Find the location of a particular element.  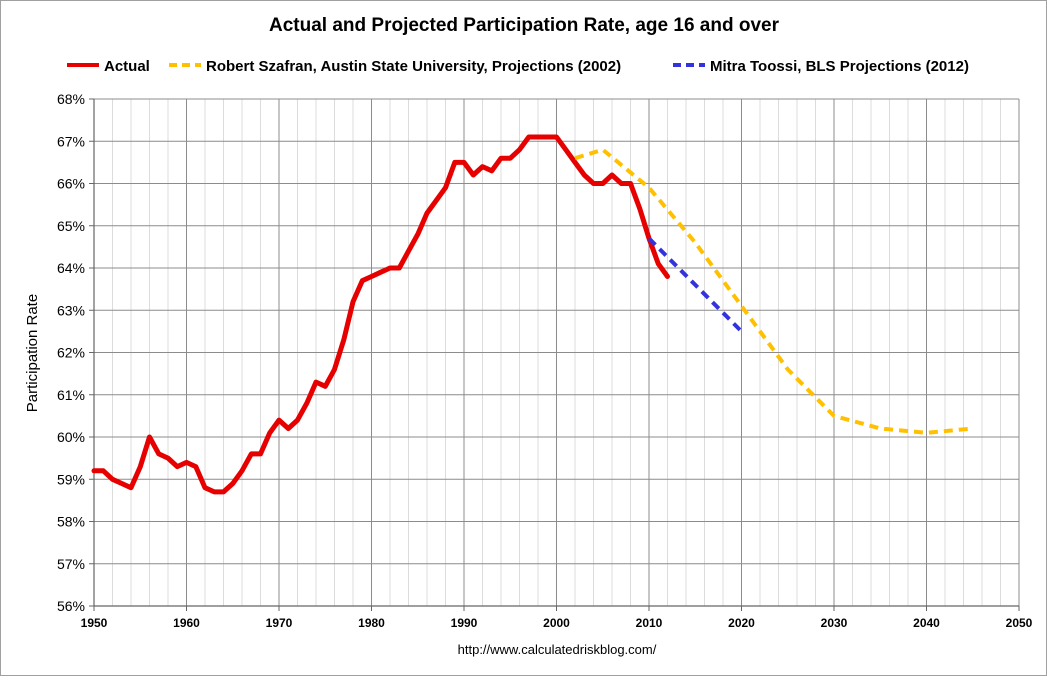

y-tick-label: 64% is located at coordinates (71, 268).